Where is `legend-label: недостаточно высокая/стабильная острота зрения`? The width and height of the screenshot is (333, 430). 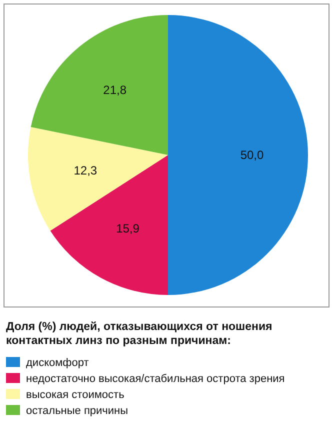 legend-label: недостаточно высокая/стабильная острота зрения is located at coordinates (155, 379).